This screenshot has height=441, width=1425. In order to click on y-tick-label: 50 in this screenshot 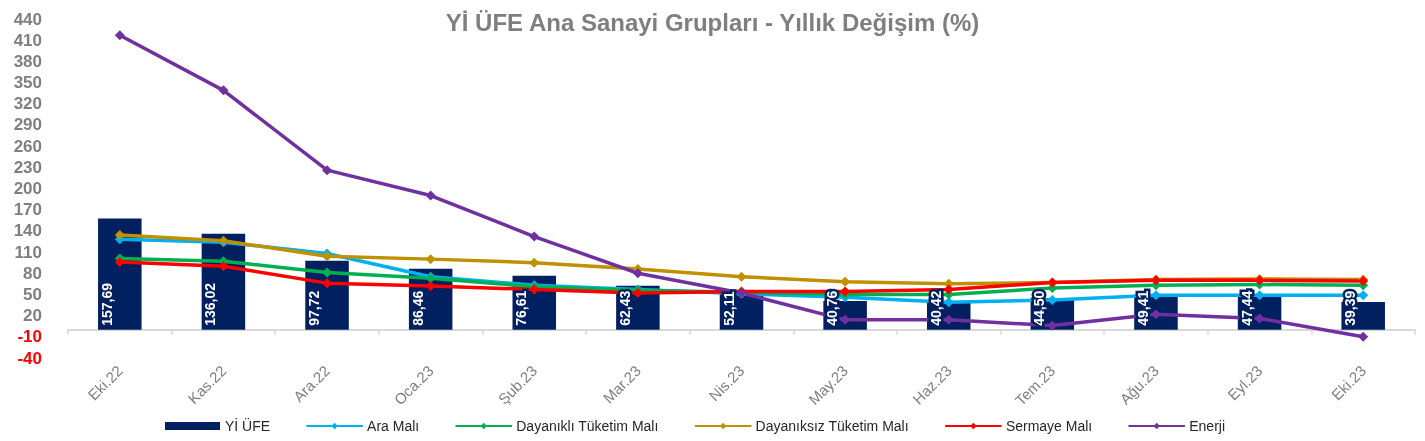, I will do `click(32, 294)`.